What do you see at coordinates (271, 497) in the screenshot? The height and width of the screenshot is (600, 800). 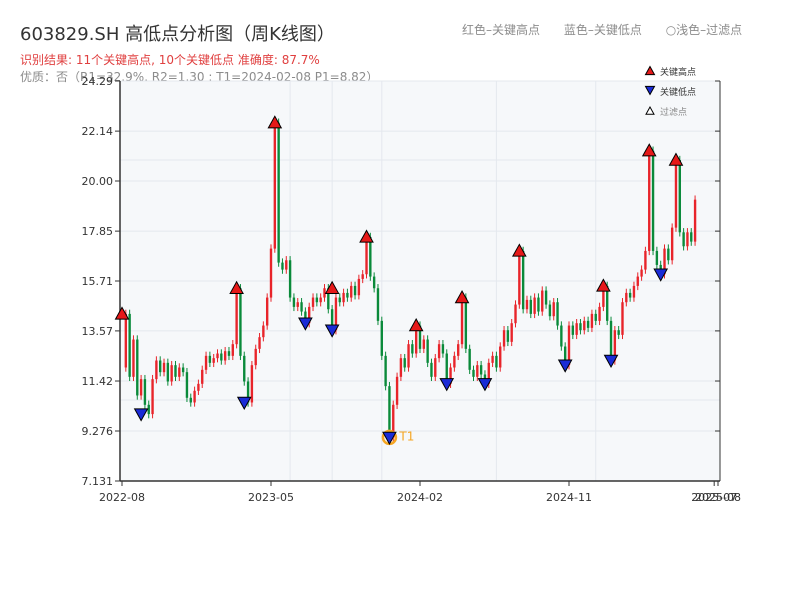 I see `x-tick-label-1: 2023-05` at bounding box center [271, 497].